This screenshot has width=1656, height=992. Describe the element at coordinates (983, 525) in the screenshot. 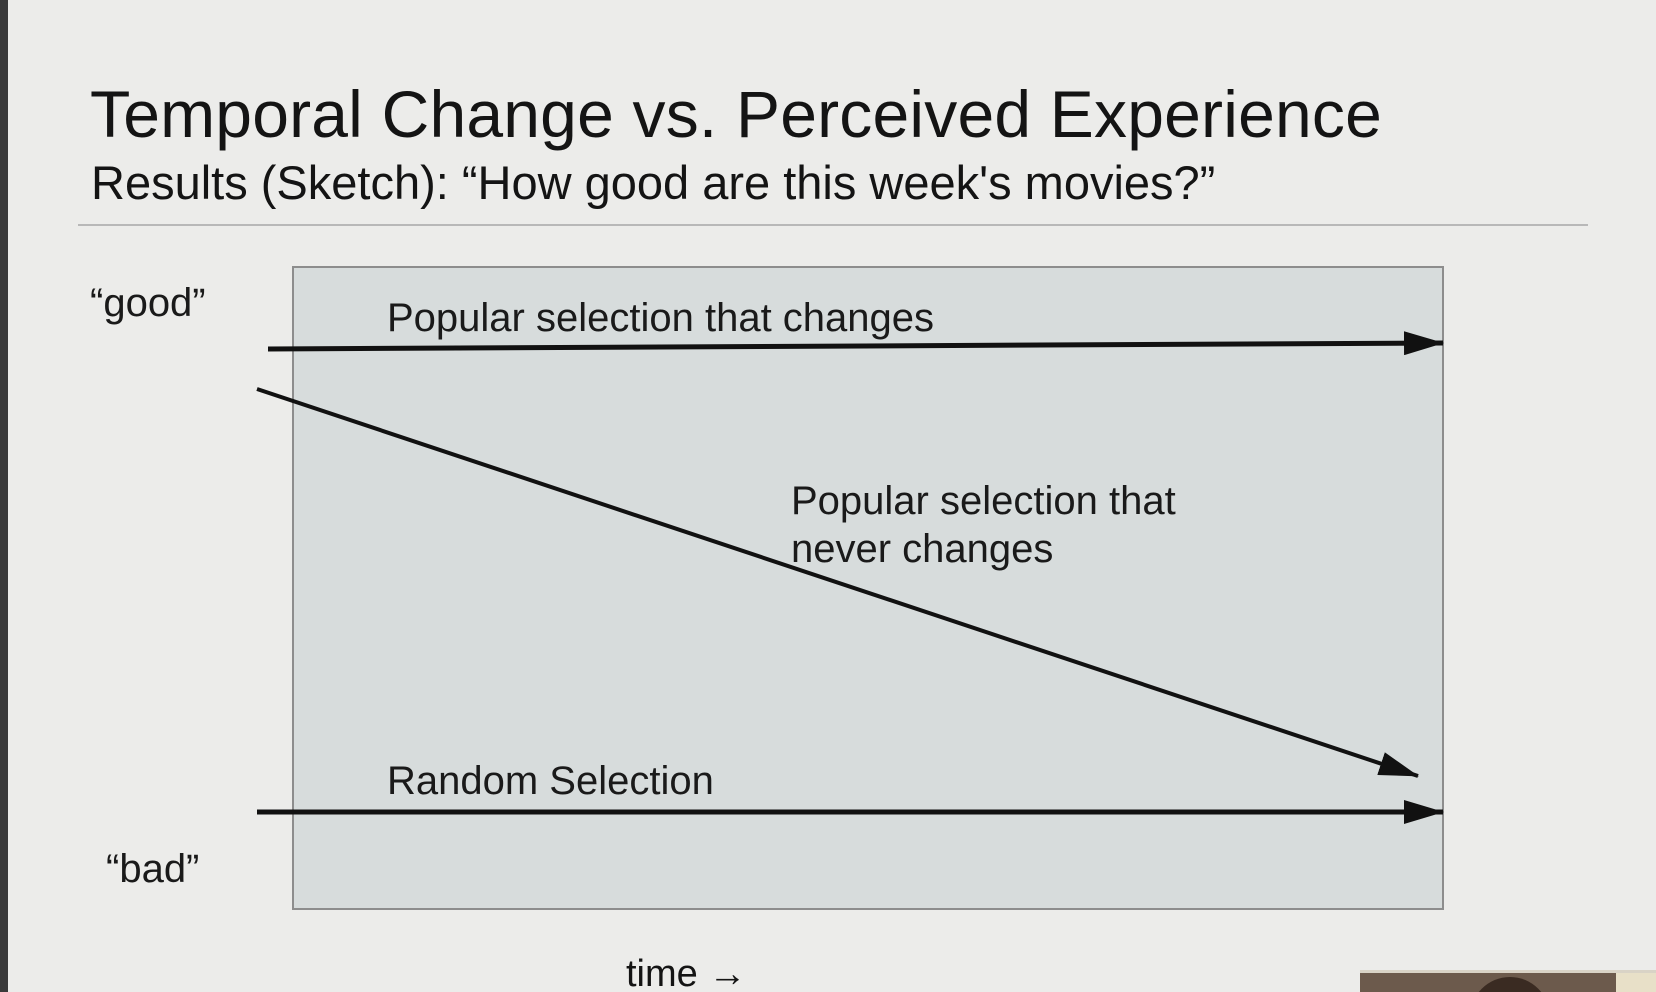

I see `label-popular-never-changes: Popular selection that never changes` at that location.